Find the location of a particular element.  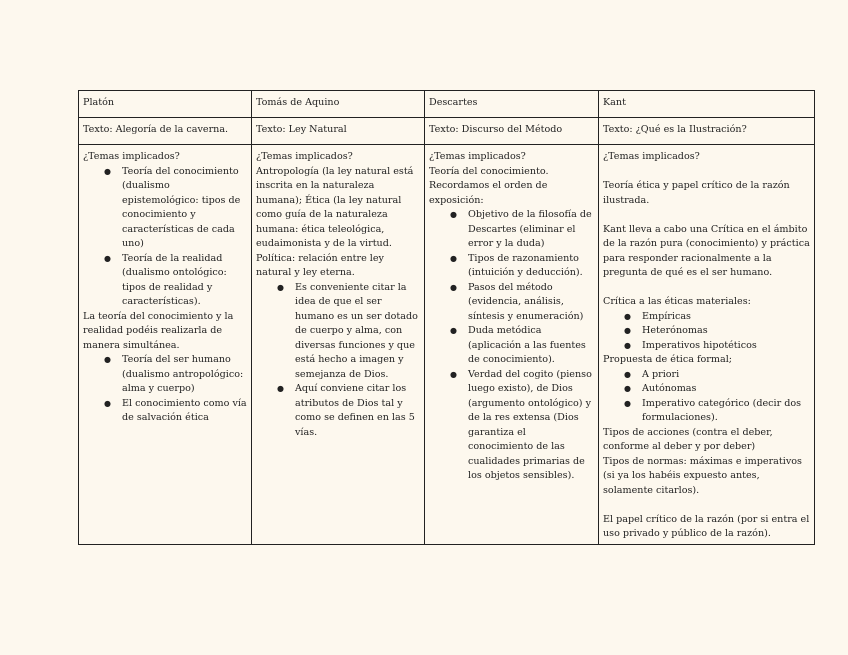

paragraph: Propuesta de ética formal; is located at coordinates (668, 359).